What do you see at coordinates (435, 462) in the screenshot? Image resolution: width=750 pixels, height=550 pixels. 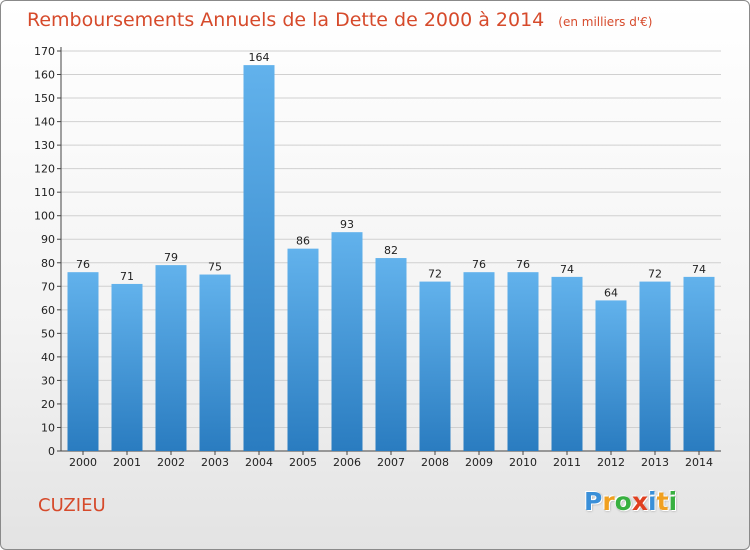 I see `x-tick-label-2008: 2008` at bounding box center [435, 462].